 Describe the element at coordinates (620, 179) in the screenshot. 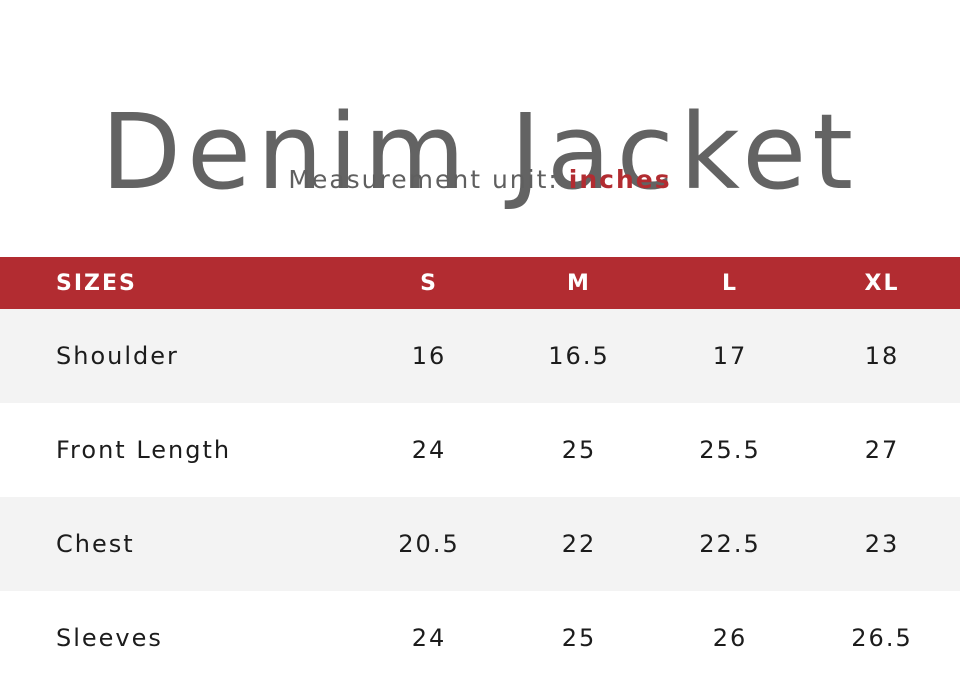

I see `measurement-unit-value: inches` at that location.